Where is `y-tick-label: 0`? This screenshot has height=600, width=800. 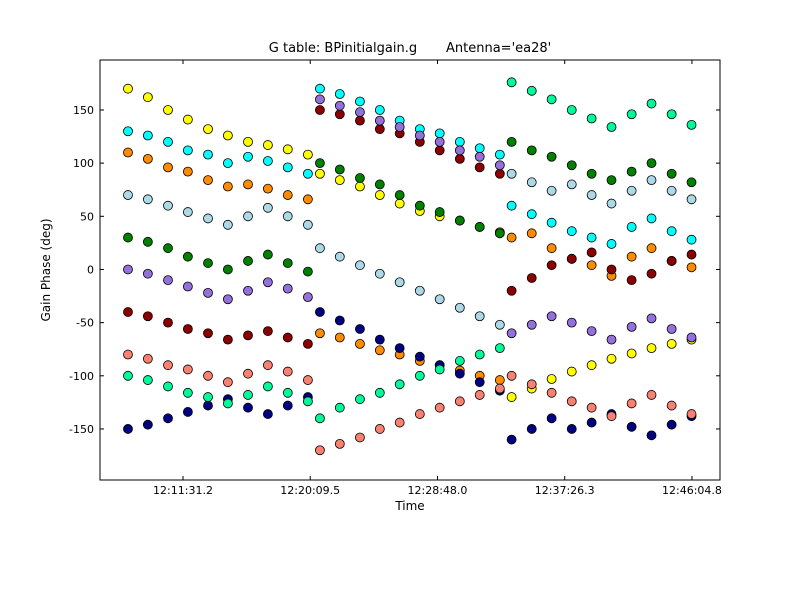
y-tick-label: 0 is located at coordinates (90, 269).